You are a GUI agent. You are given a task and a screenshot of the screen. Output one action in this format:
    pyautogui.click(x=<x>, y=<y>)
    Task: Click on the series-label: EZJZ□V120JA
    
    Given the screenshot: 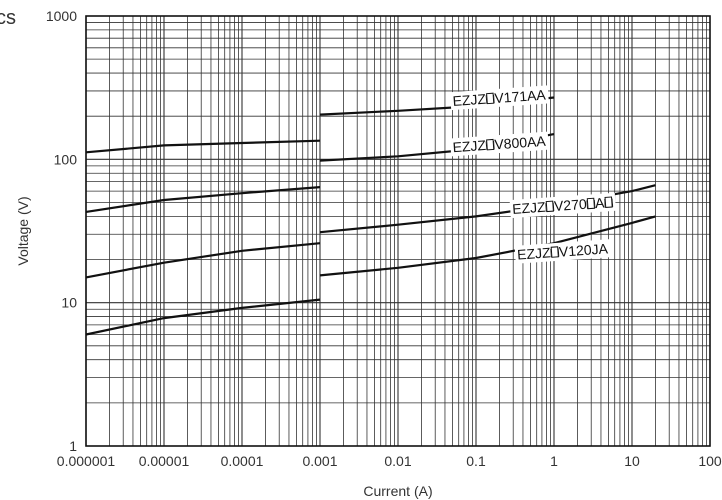 What is the action you would take?
    pyautogui.click(x=563, y=251)
    